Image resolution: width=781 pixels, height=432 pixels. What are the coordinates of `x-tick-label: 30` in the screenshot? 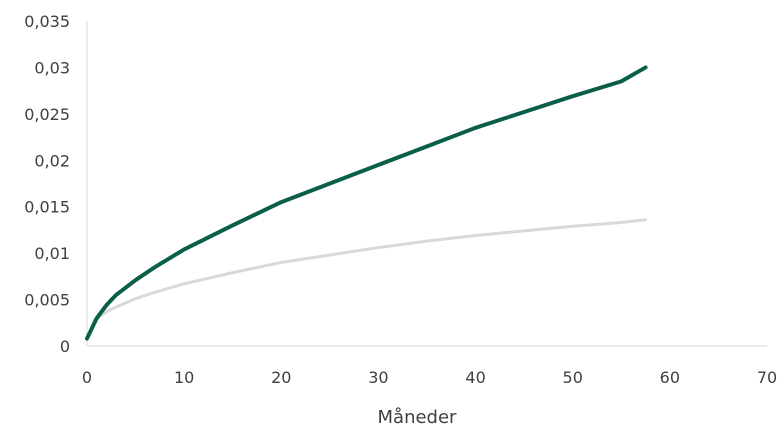 It's located at (378, 377).